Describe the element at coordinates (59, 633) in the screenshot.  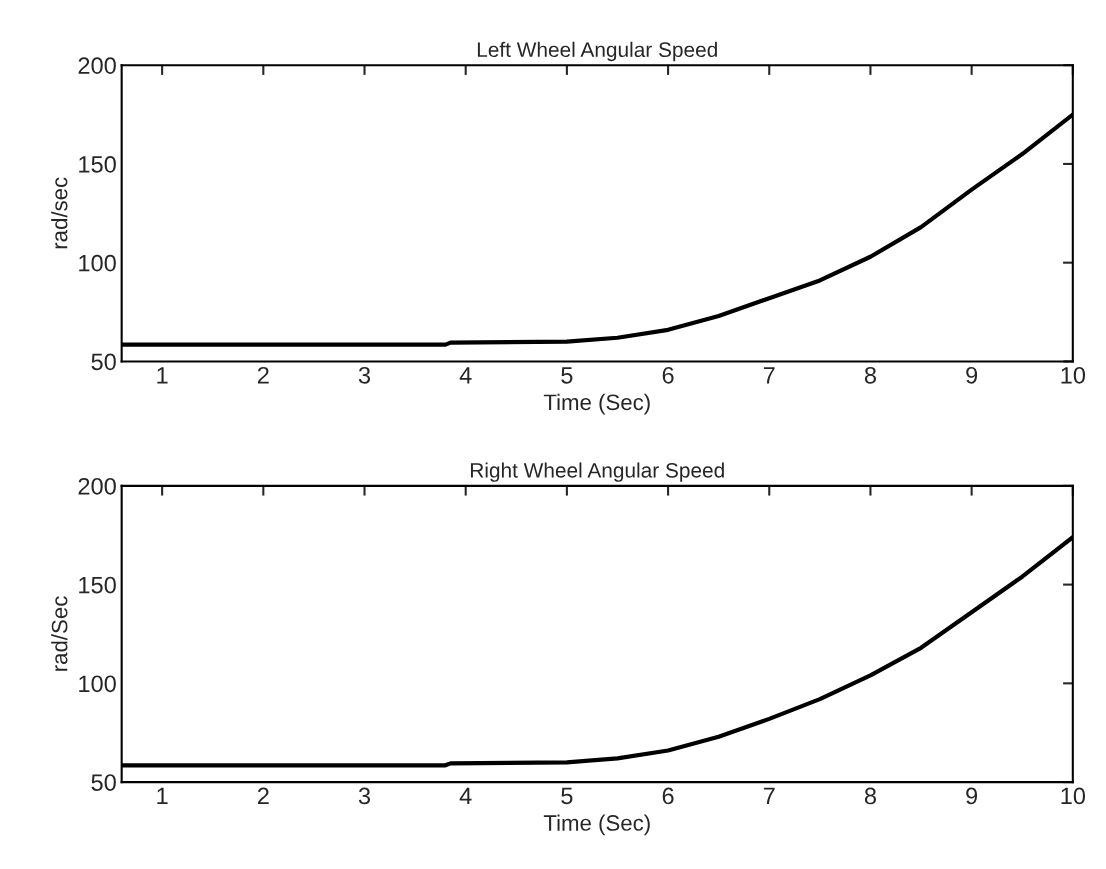
I see `y-axis-title: rad/Sec` at that location.